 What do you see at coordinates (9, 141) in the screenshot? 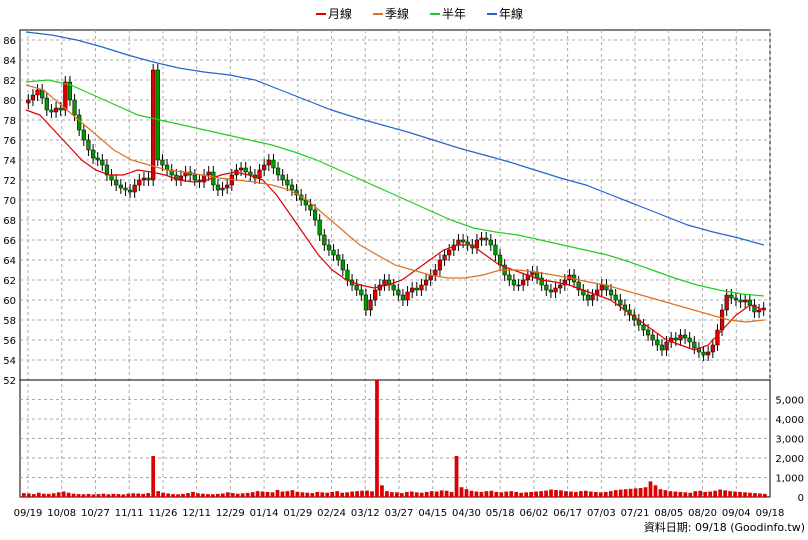
I see `price-tick-label: 76` at bounding box center [9, 141].